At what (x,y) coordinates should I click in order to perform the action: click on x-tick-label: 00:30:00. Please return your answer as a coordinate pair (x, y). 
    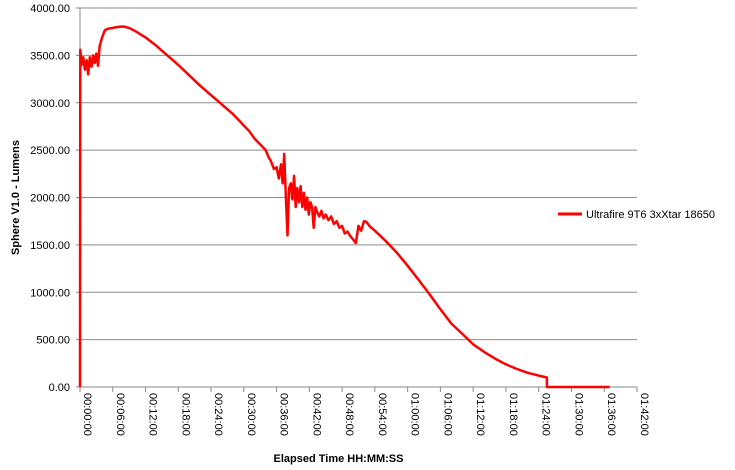
    Looking at the image, I should click on (251, 414).